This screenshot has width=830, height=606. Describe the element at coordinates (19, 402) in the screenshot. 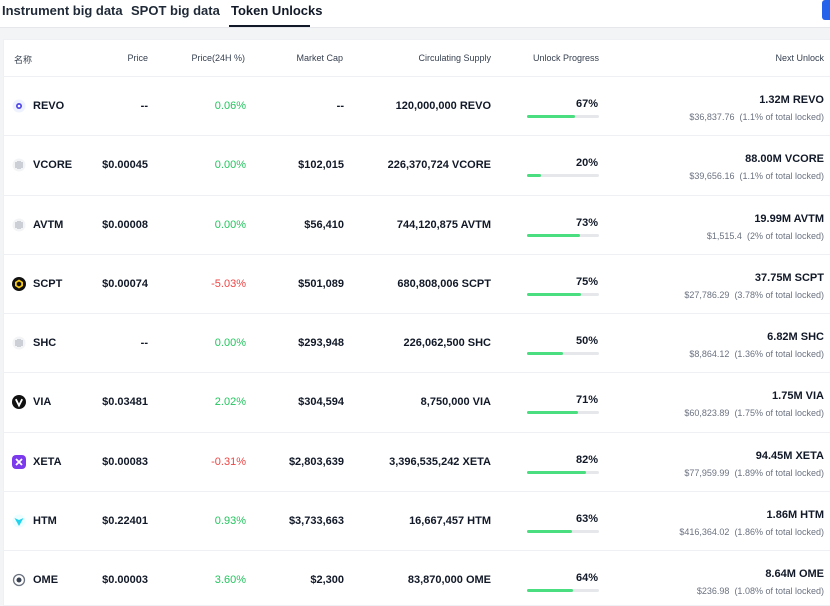

I see `via-icon` at that location.